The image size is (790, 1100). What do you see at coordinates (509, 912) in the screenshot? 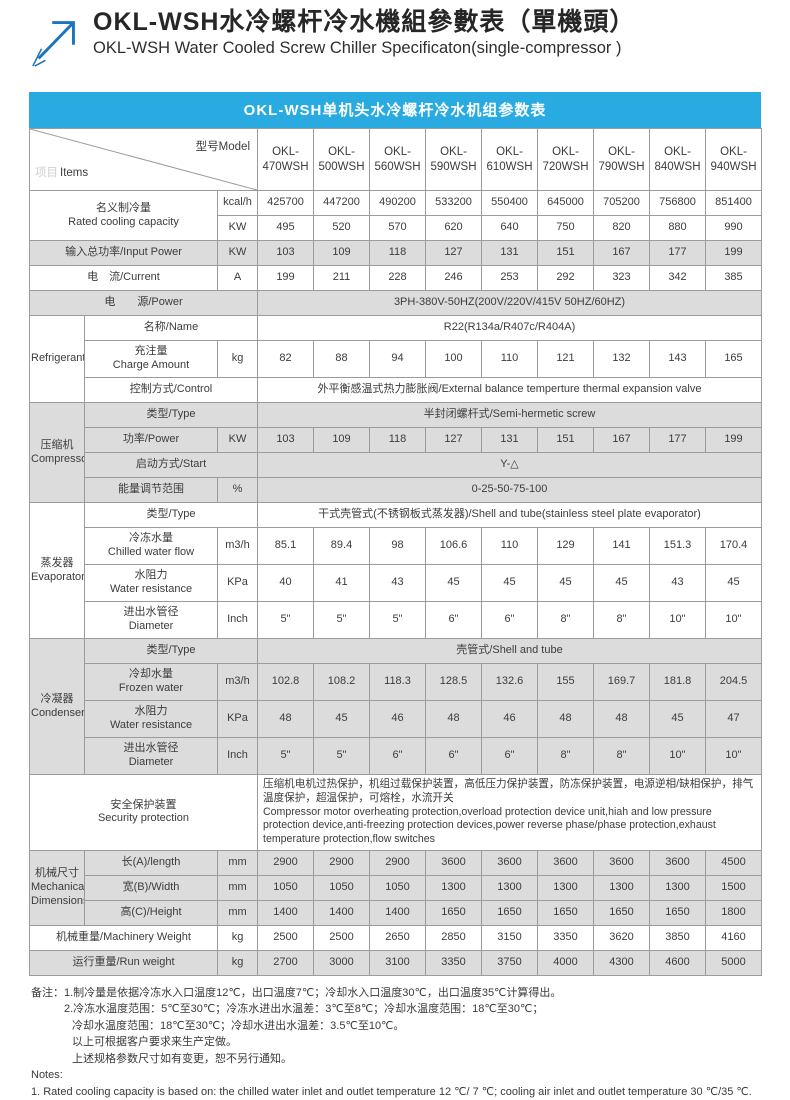
I see `value-cell-4: 1650` at bounding box center [509, 912].